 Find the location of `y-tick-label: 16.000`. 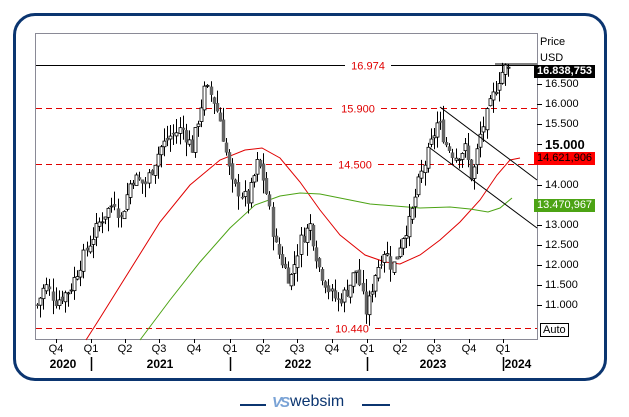

y-tick-label: 16.000 is located at coordinates (562, 103).